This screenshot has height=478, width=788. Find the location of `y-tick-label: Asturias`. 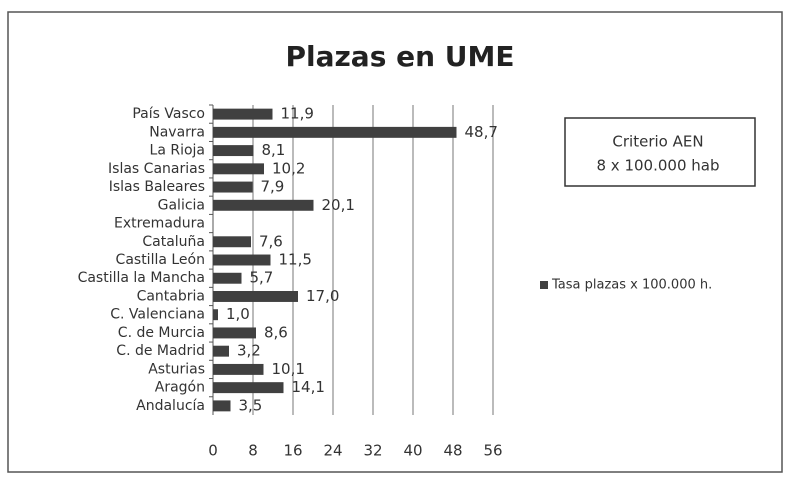

y-tick-label: Asturias is located at coordinates (176, 369).